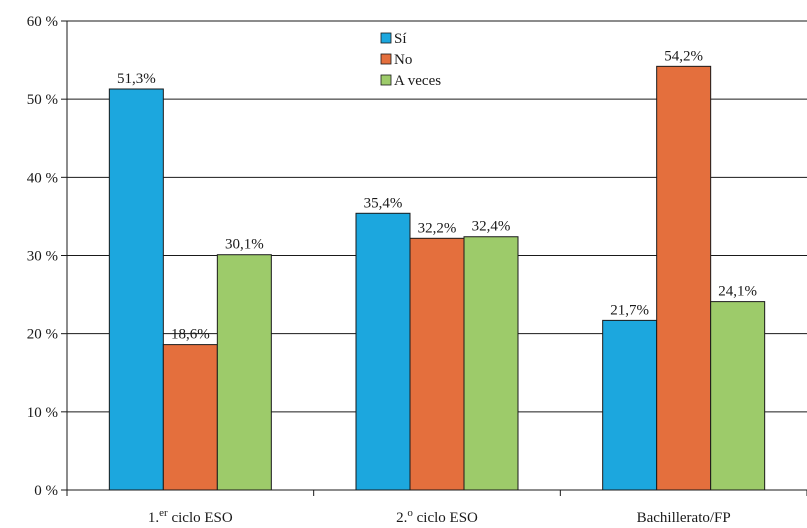 Image resolution: width=807 pixels, height=528 pixels. What do you see at coordinates (136, 289) in the screenshot?
I see `bar-s--1` at bounding box center [136, 289].